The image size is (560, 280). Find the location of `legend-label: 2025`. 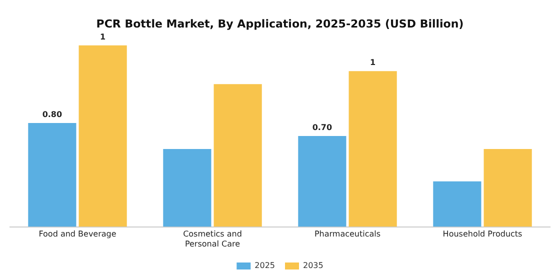

legend-label: 2025 is located at coordinates (264, 265).